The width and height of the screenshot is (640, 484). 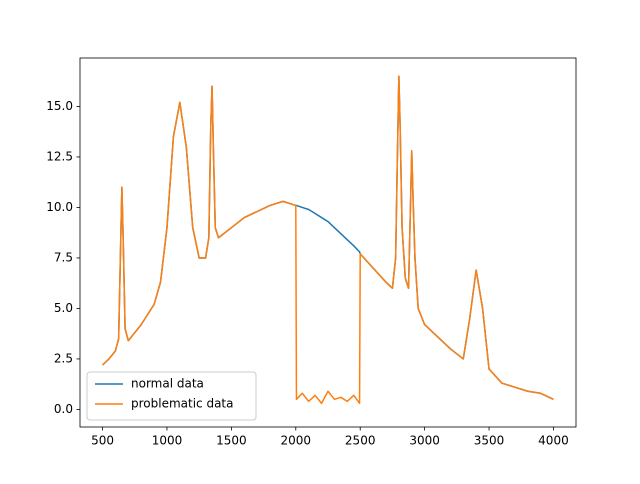 What do you see at coordinates (59, 106) in the screenshot?
I see `y-tick-label: 15.0` at bounding box center [59, 106].